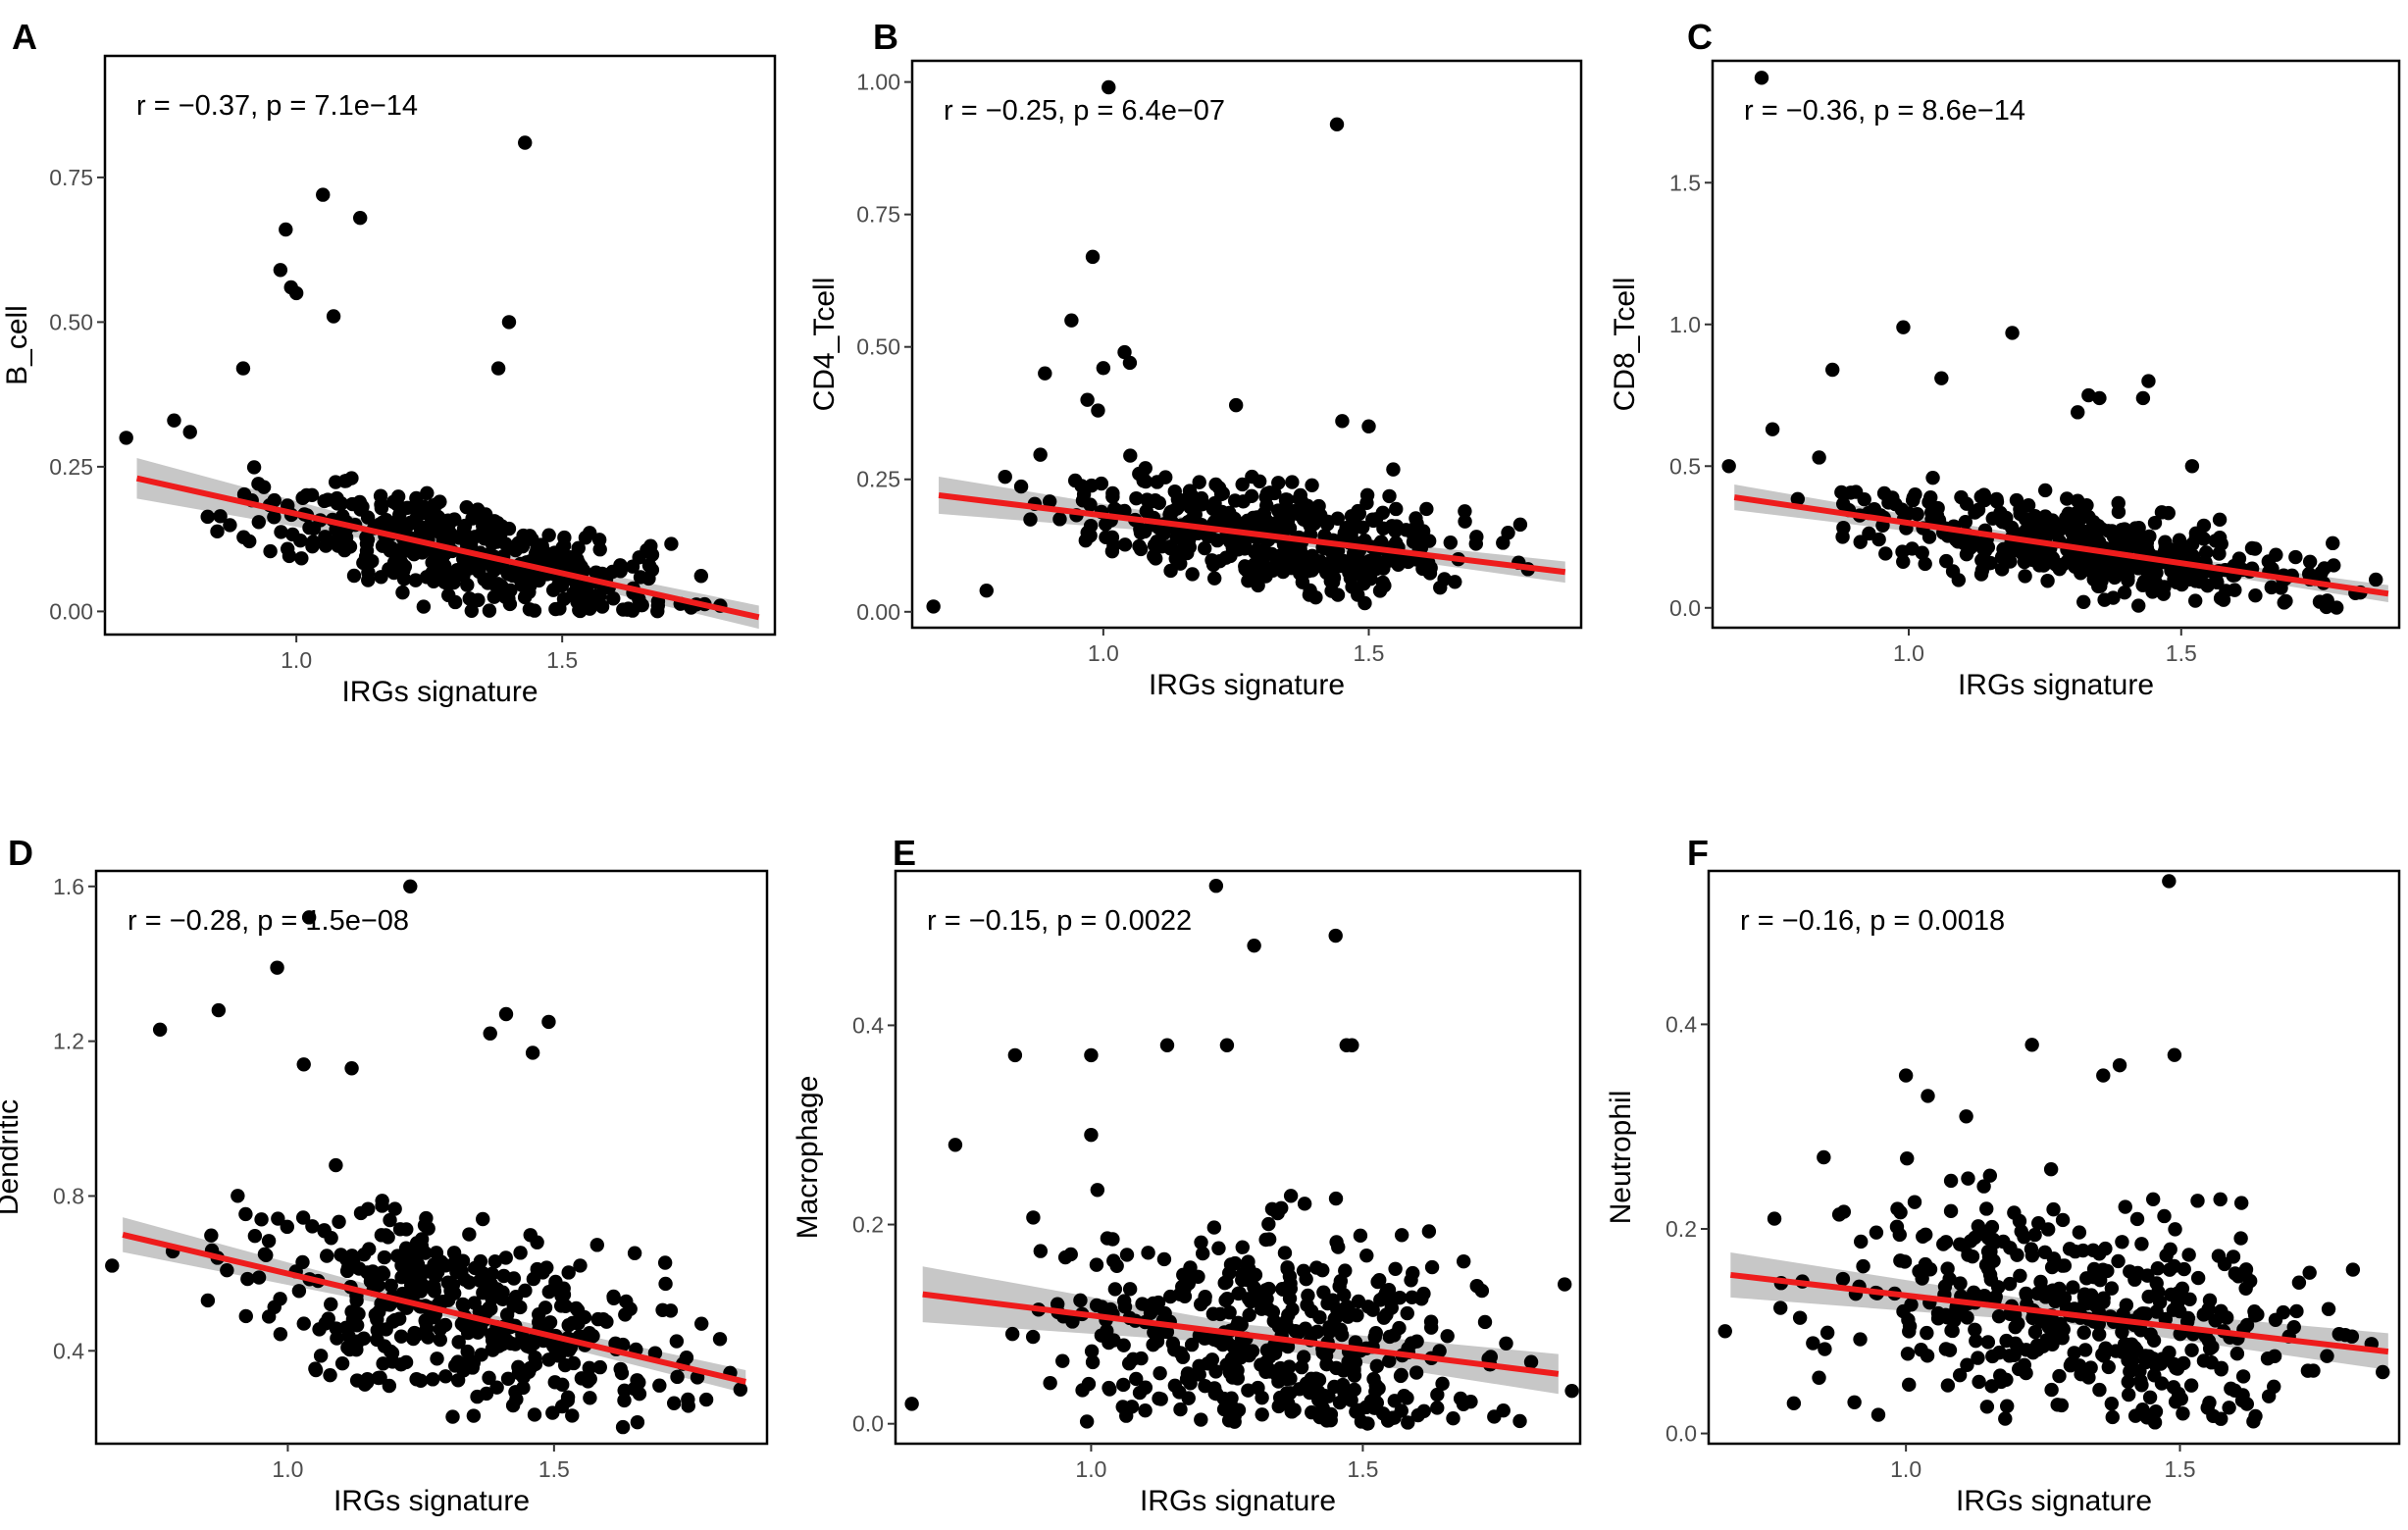 Image resolution: width=2408 pixels, height=1530 pixels. I want to click on x-tick-label: 1.5, so click(2180, 1469).